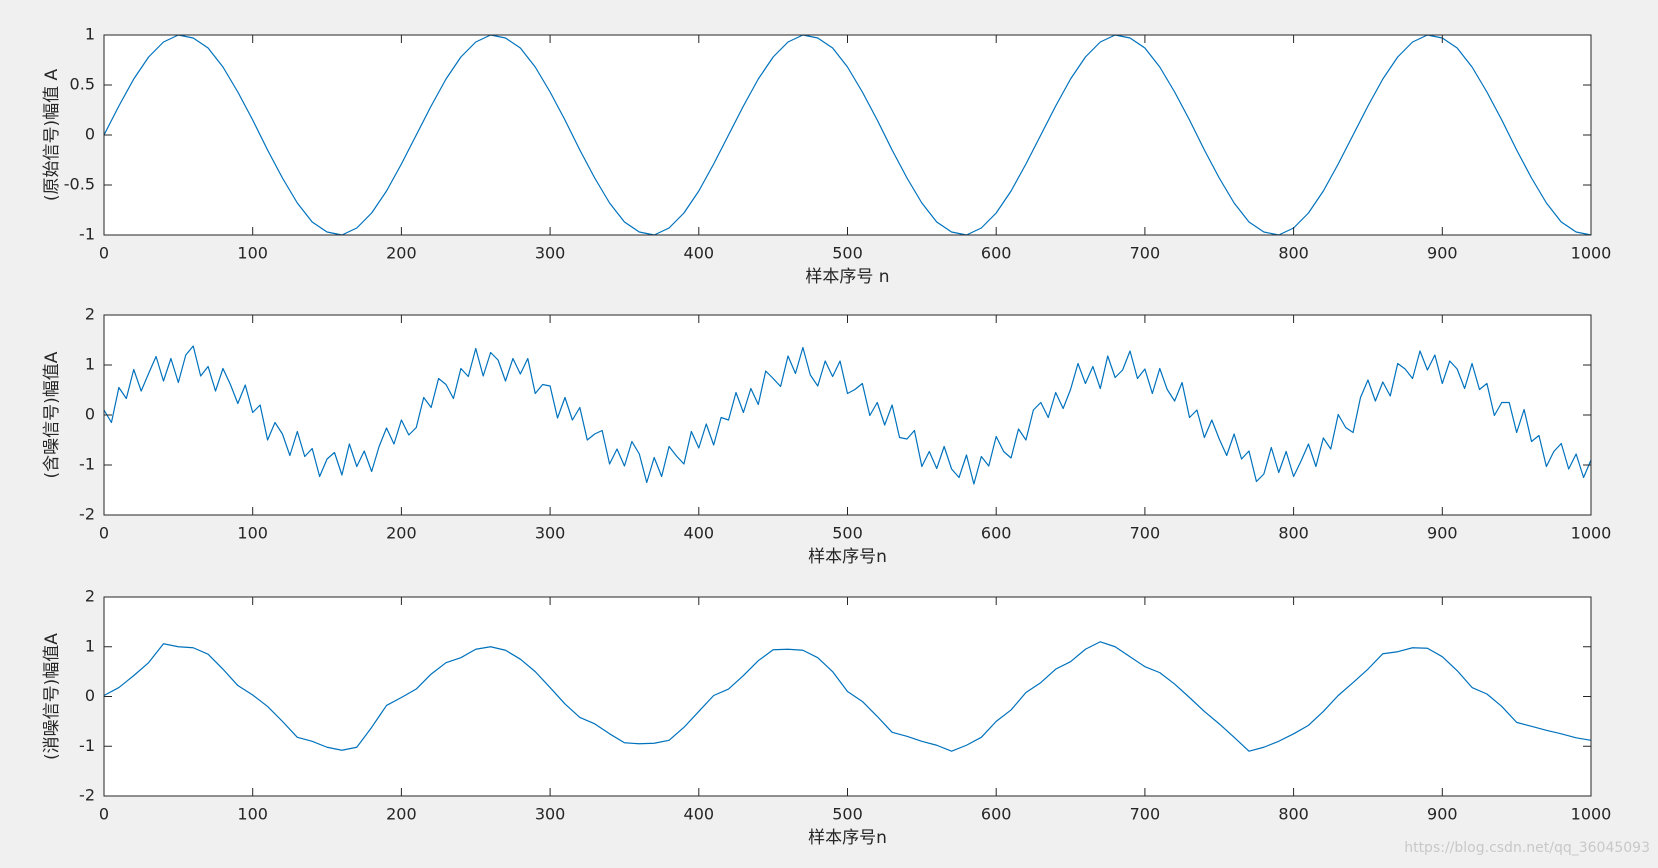  What do you see at coordinates (82, 84) in the screenshot?
I see `y-tick-label: 0.5` at bounding box center [82, 84].